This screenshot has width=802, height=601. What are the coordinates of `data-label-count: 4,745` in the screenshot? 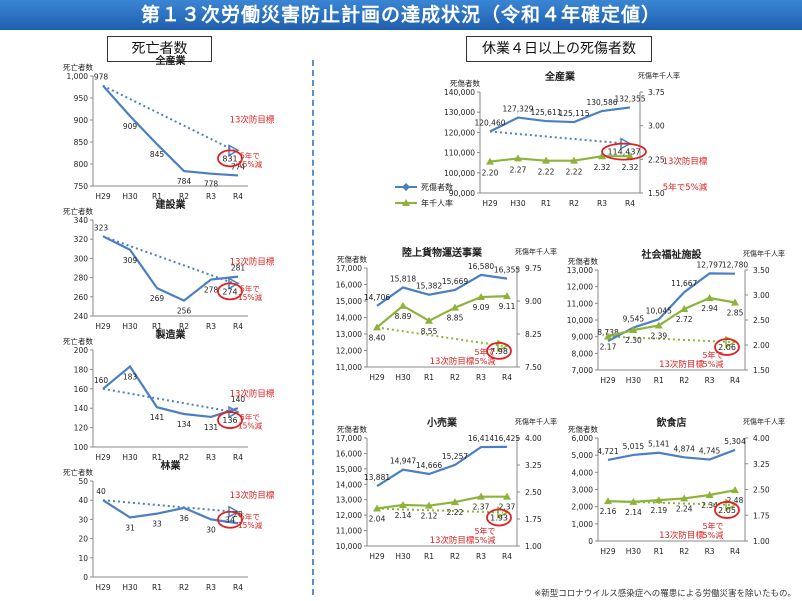 It's located at (710, 451).